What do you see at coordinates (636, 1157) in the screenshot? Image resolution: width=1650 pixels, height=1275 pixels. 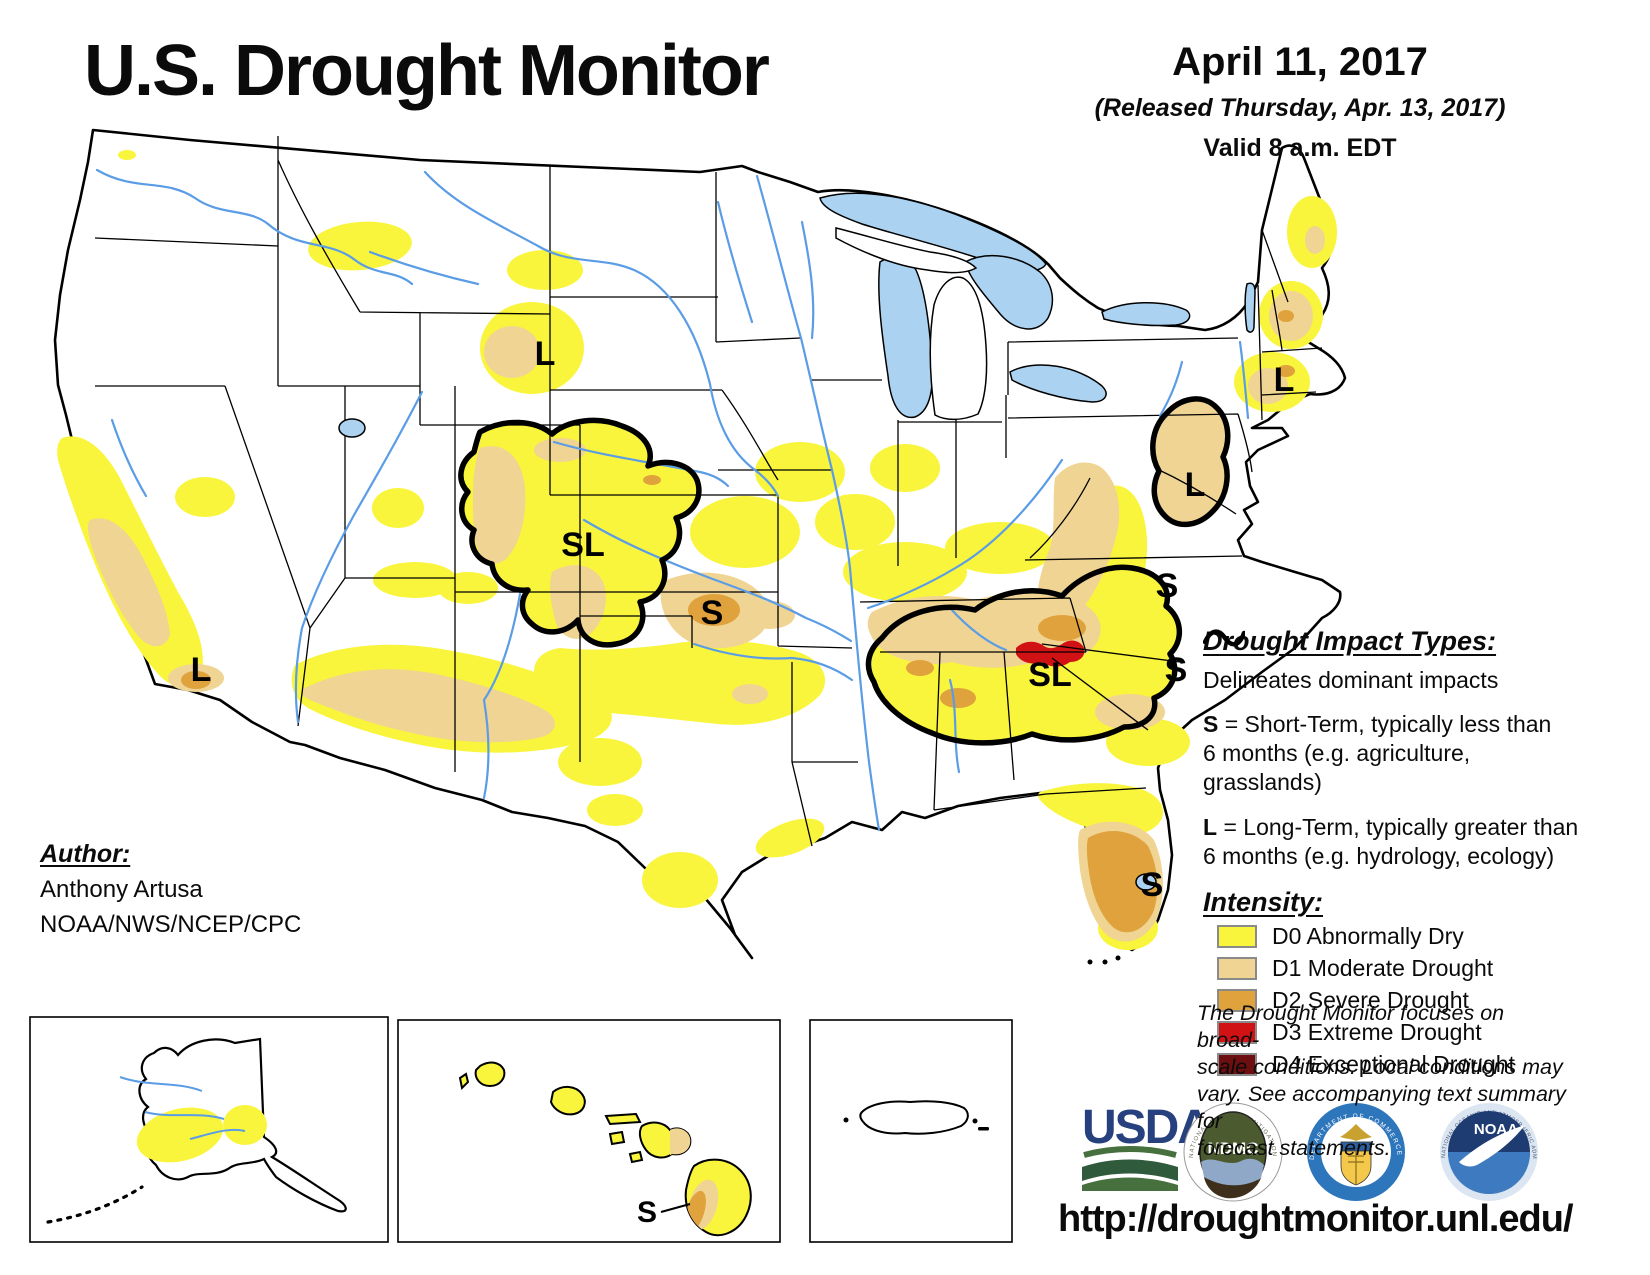 I see `kahoolawe` at bounding box center [636, 1157].